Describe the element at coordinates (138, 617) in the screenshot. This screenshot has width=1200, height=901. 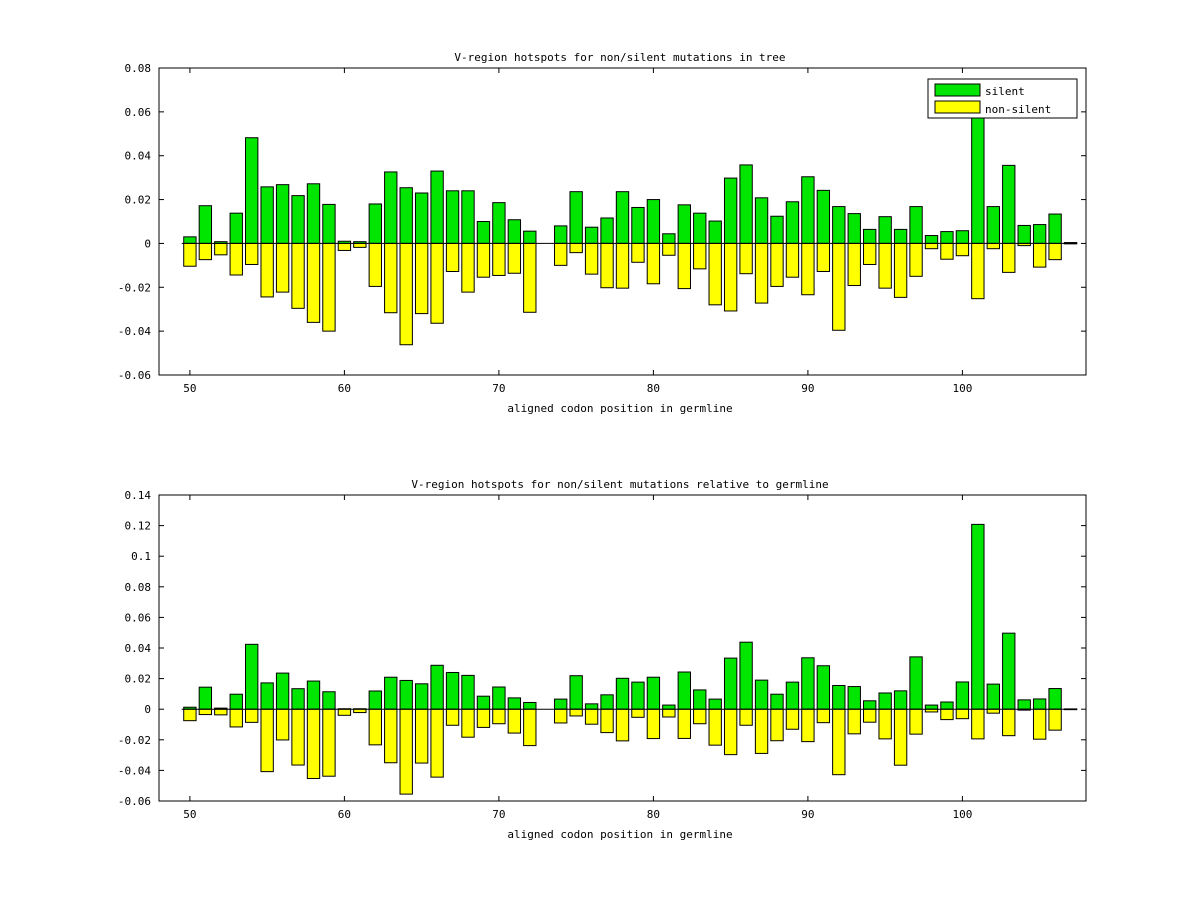
I see `y-tick-label: 0.06` at that location.